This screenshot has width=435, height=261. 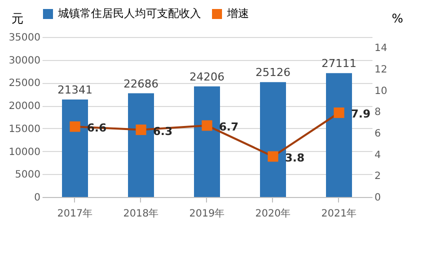 I want to click on data-label: 21341, so click(x=75, y=89).